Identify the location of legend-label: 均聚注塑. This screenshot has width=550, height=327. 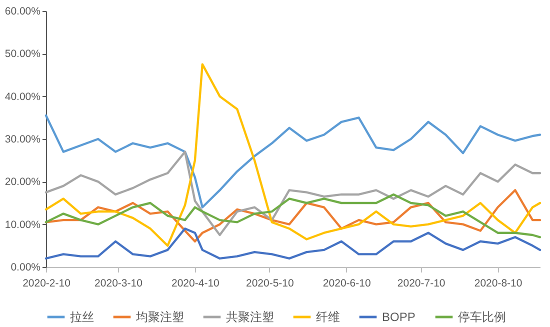
(159, 317).